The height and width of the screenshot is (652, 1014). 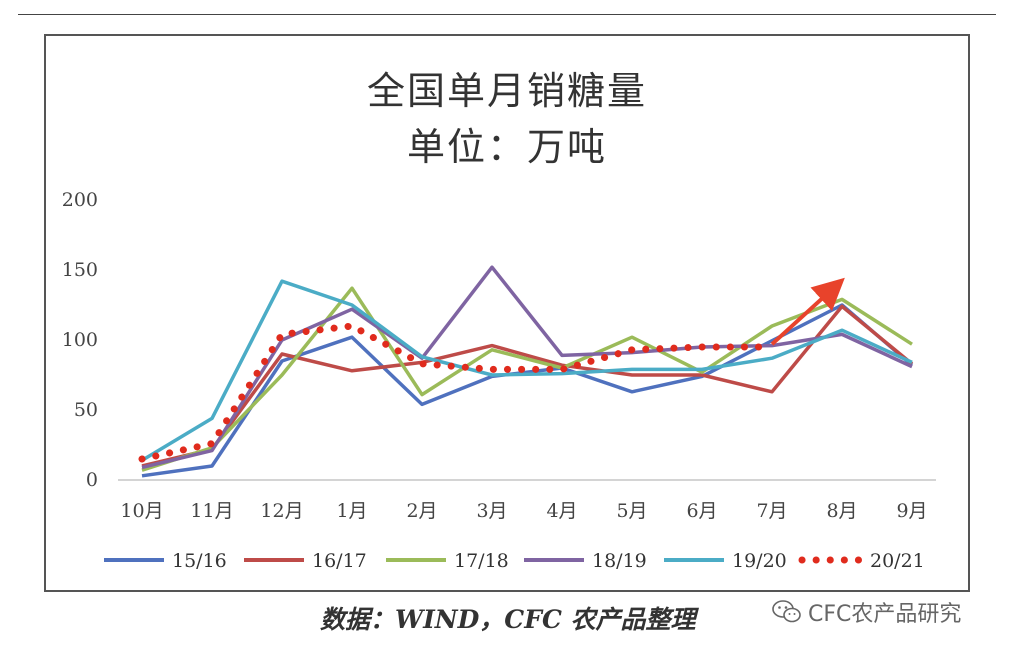 What do you see at coordinates (141, 511) in the screenshot?
I see `x-tick-label: 10月` at bounding box center [141, 511].